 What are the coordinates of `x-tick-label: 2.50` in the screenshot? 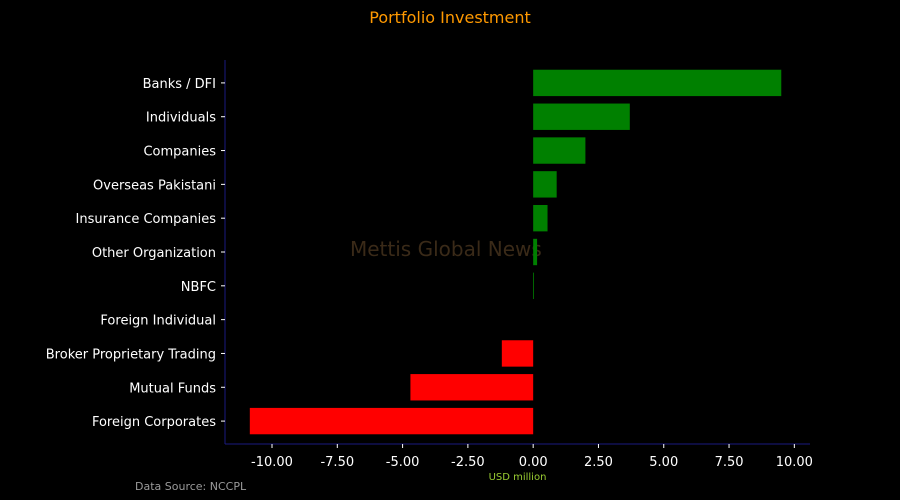 It's located at (598, 462).